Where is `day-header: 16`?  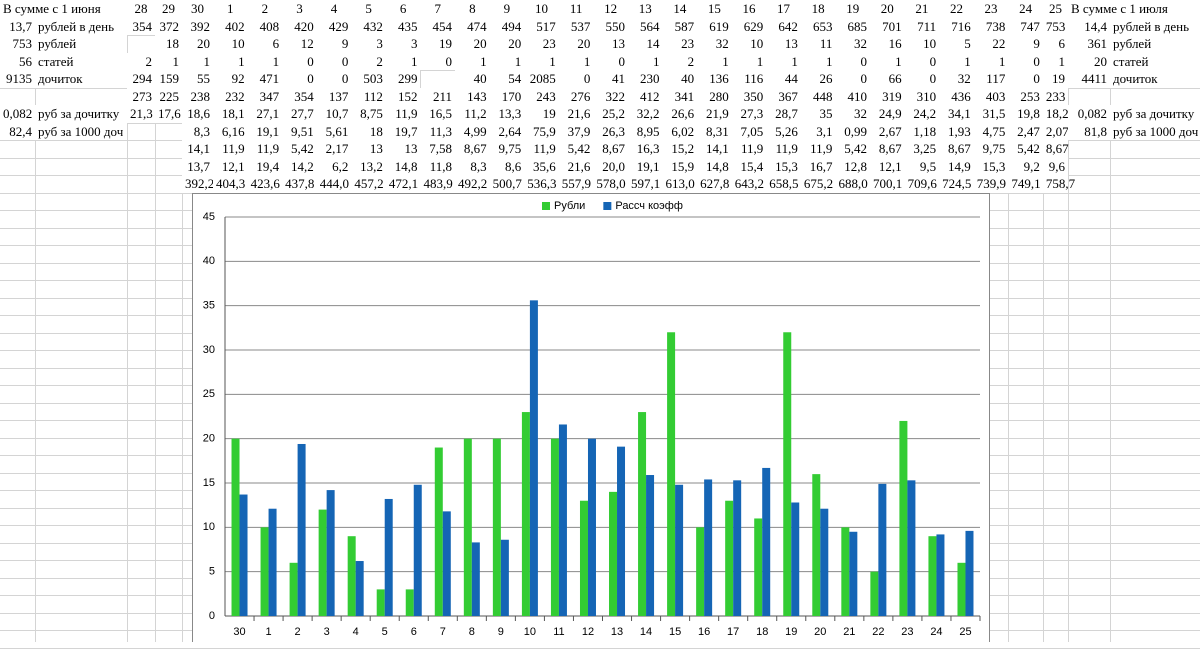 day-header: 16 is located at coordinates (749, 9).